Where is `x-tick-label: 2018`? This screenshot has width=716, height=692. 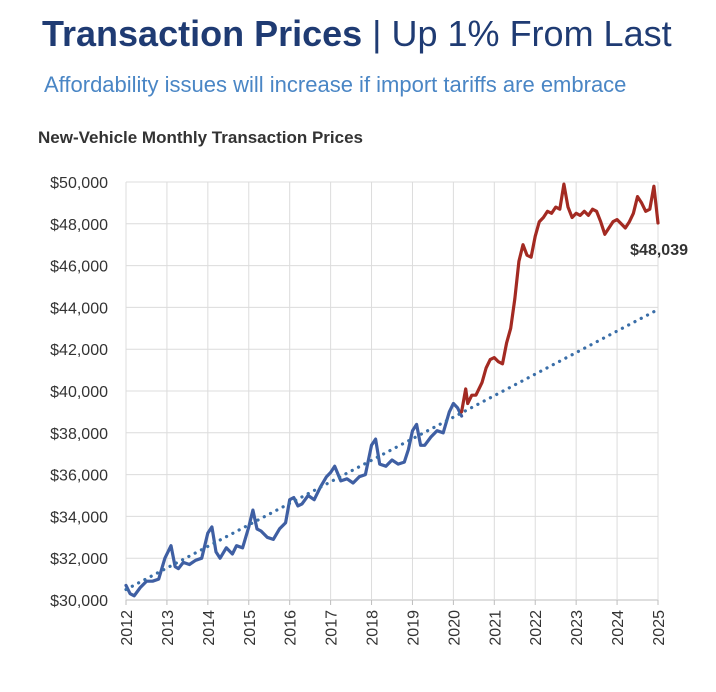
x-tick-label: 2018 is located at coordinates (373, 628).